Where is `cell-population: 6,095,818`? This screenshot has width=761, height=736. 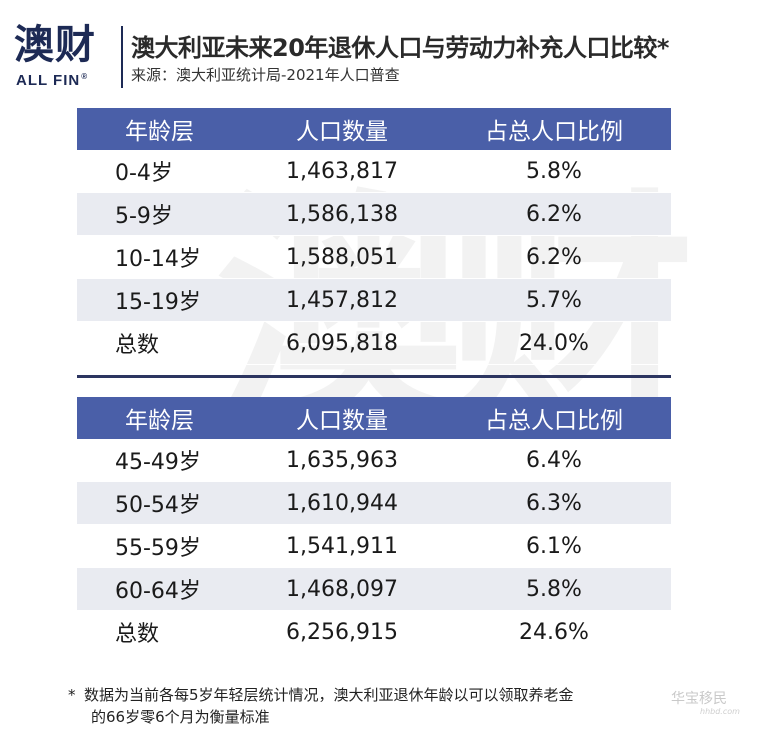 cell-population: 6,095,818 is located at coordinates (342, 343).